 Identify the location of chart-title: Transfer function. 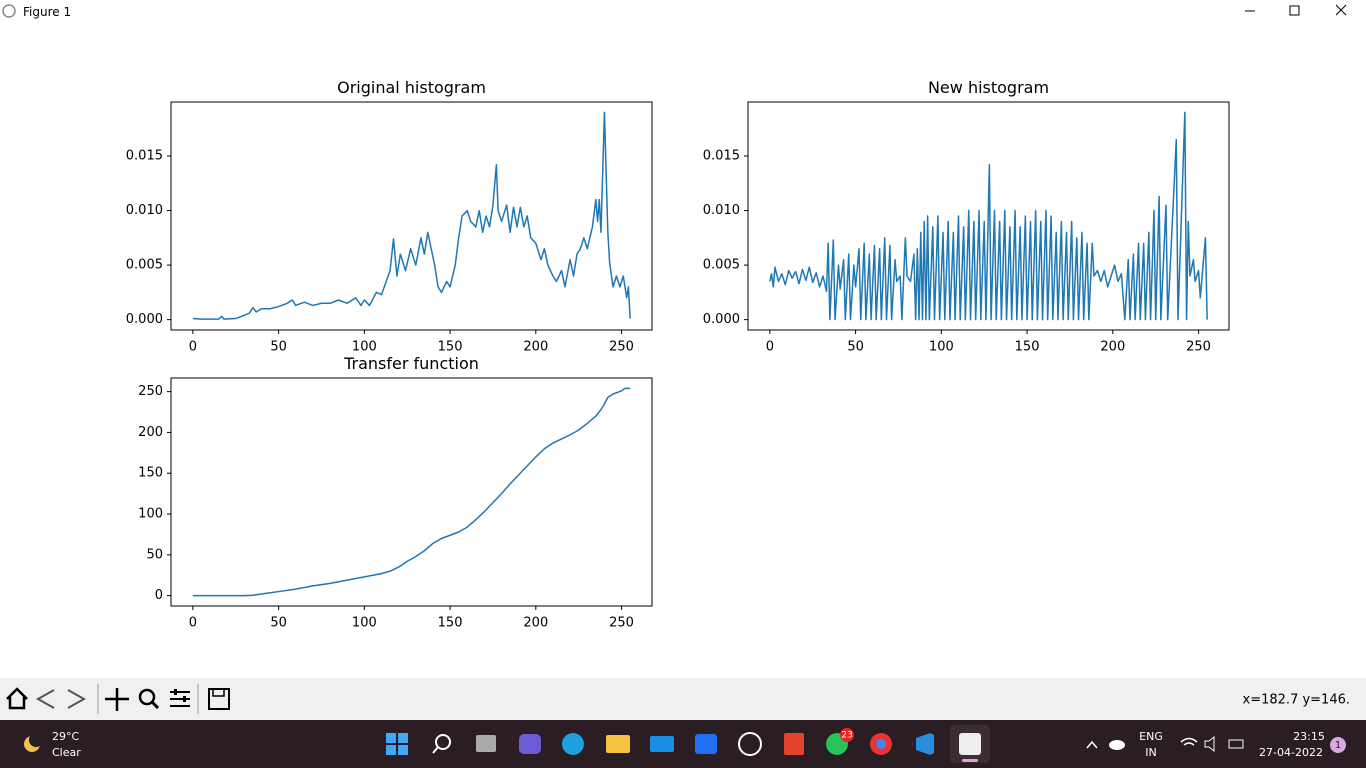
(411, 363).